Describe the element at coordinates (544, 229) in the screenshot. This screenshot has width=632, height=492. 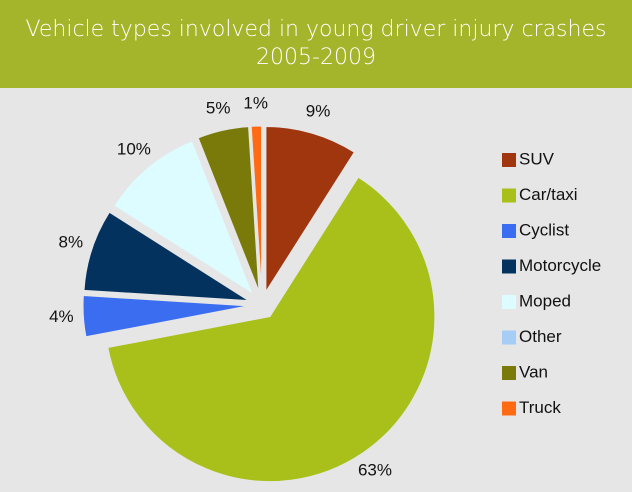
I see `legend-label: Cyclist` at that location.